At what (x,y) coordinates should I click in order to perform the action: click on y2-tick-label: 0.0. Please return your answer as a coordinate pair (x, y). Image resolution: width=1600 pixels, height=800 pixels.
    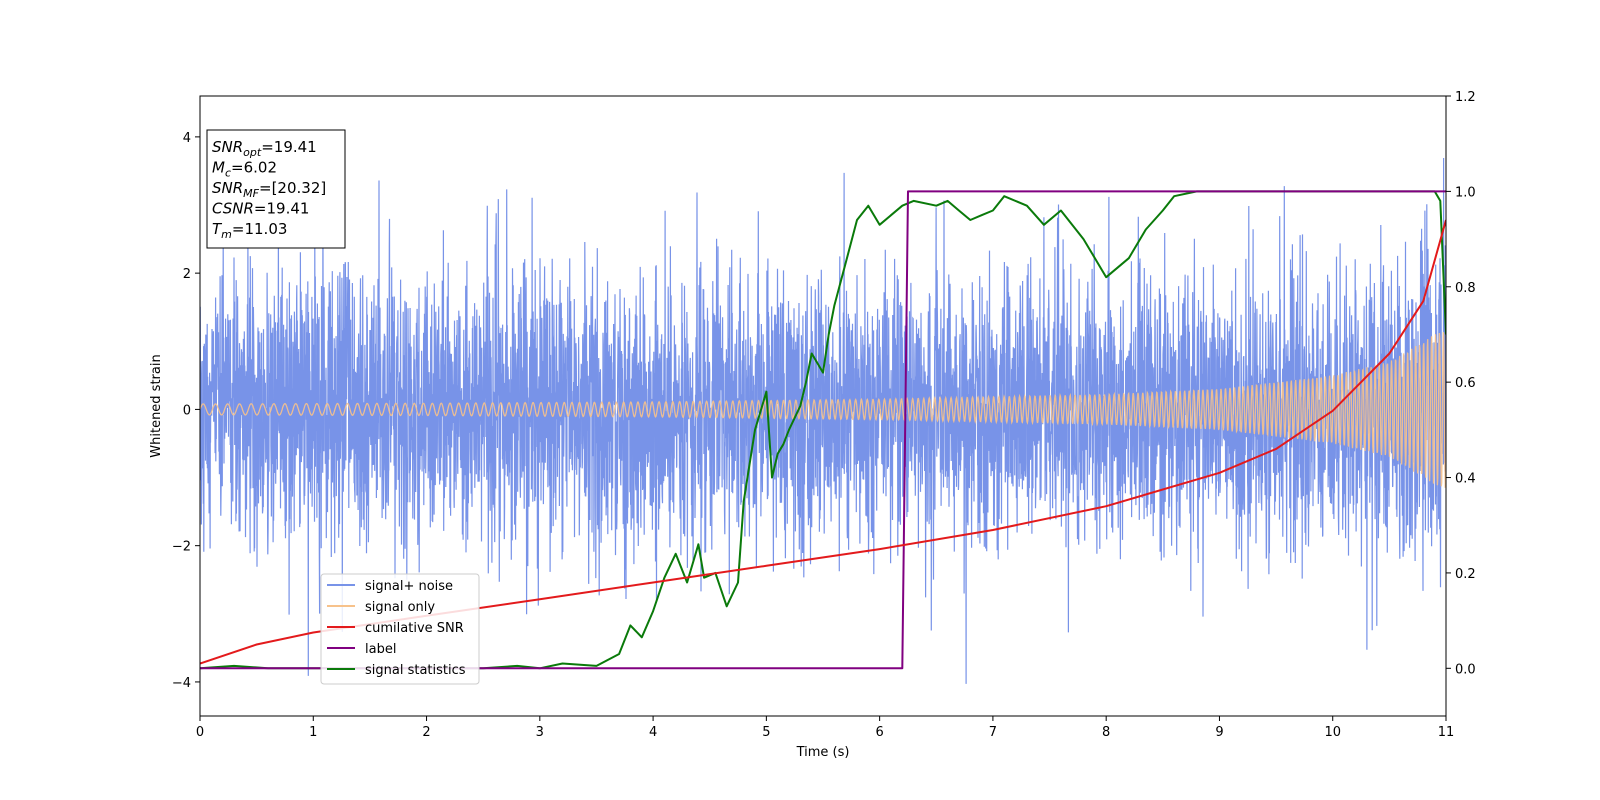
    Looking at the image, I should click on (1465, 669).